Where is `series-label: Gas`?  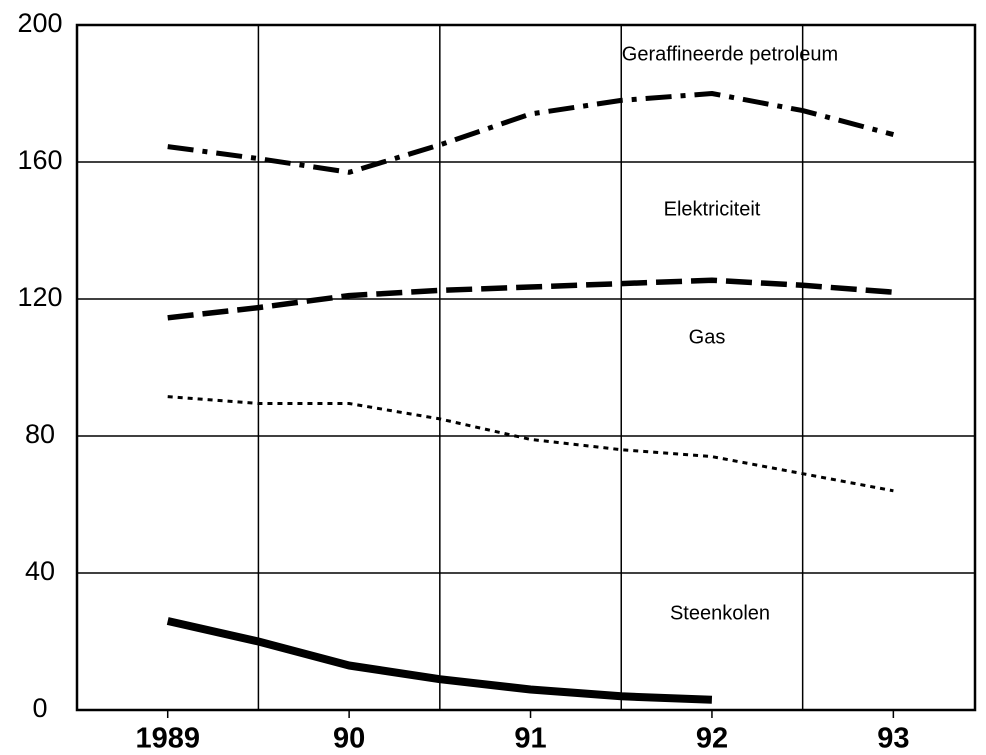
series-label: Gas is located at coordinates (707, 337).